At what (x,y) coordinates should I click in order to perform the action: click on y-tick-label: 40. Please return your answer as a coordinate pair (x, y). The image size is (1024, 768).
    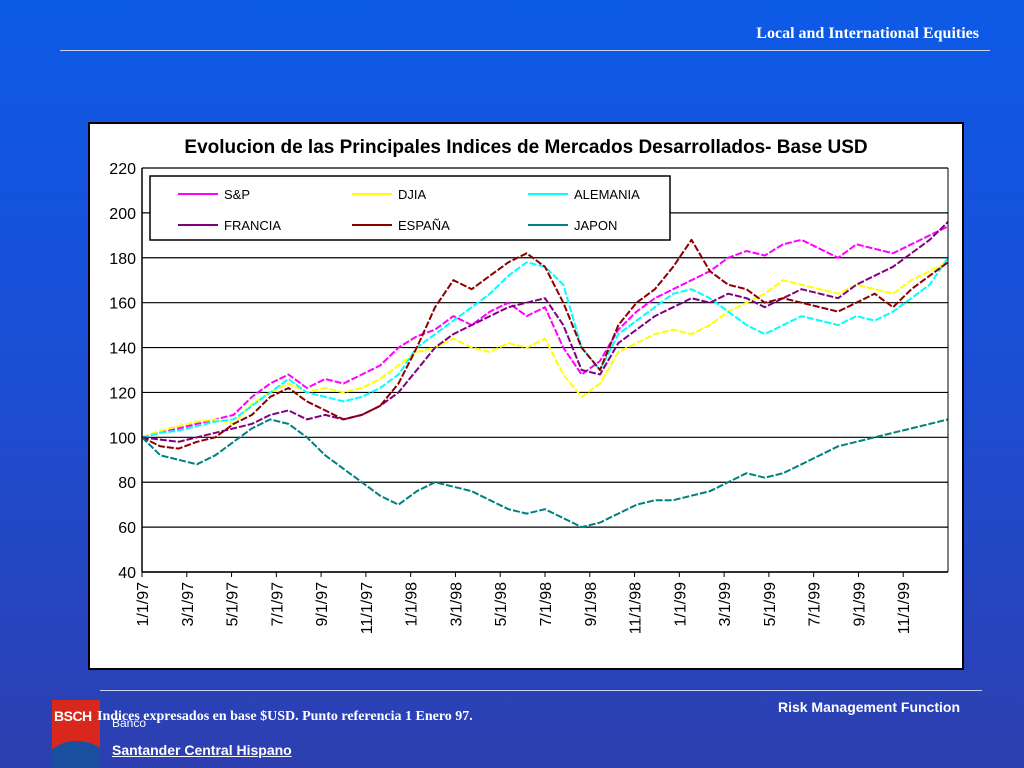
    Looking at the image, I should click on (127, 573).